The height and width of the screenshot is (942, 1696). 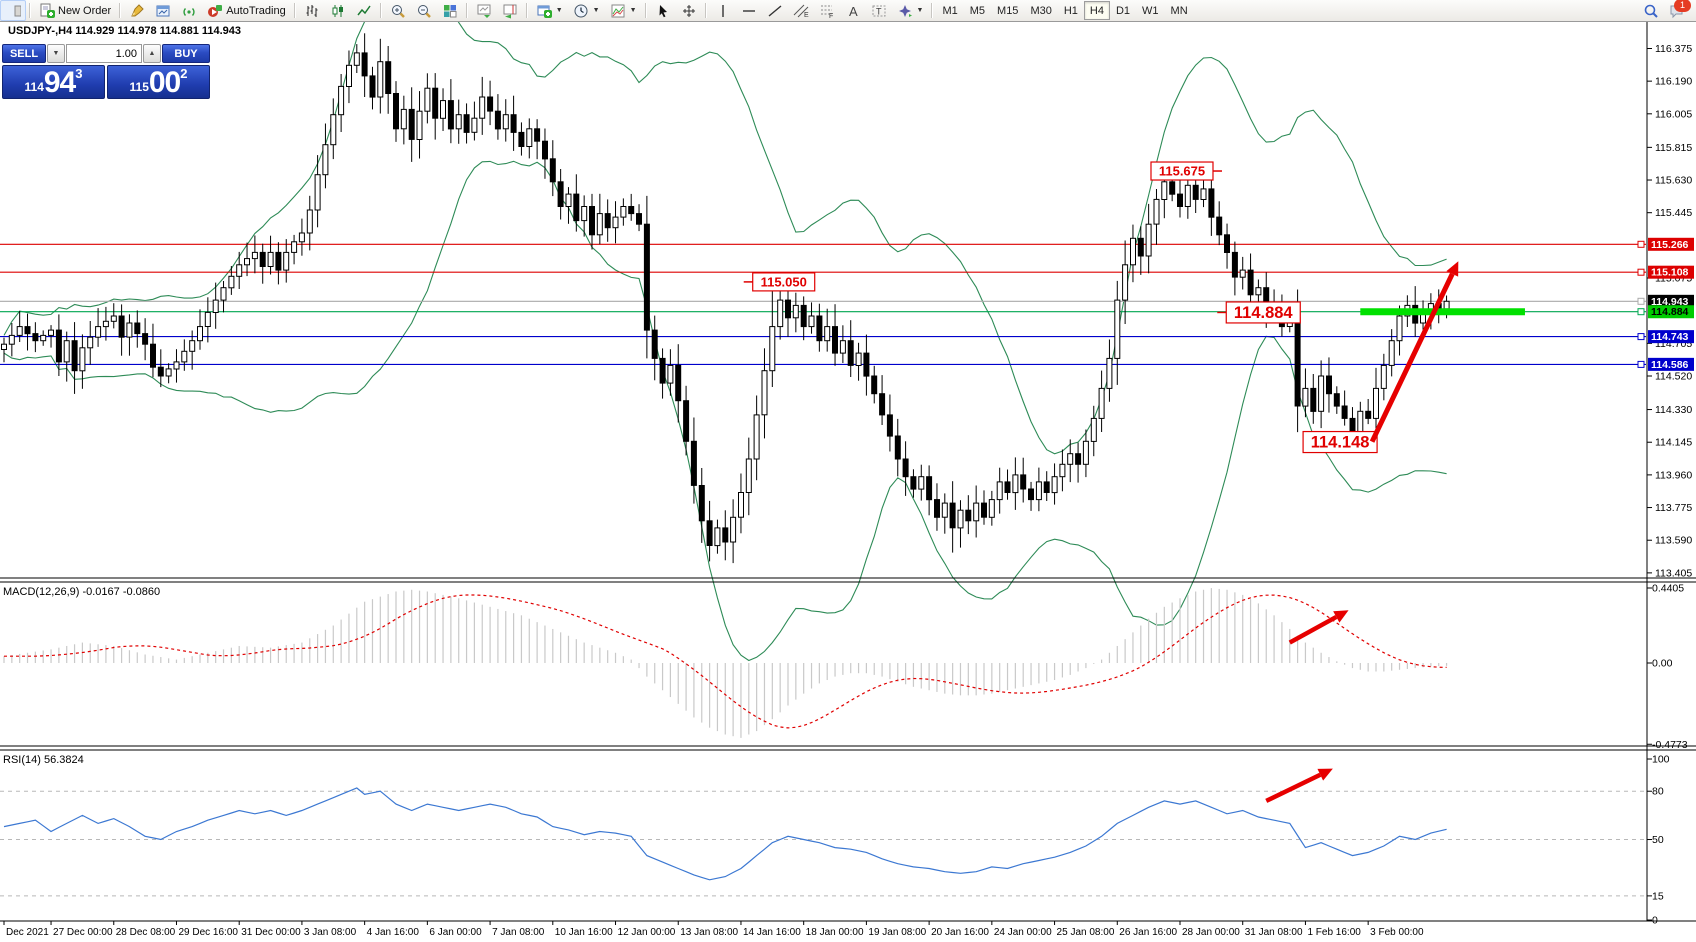 I want to click on volume-decrease-button: ▼, so click(x=56, y=53).